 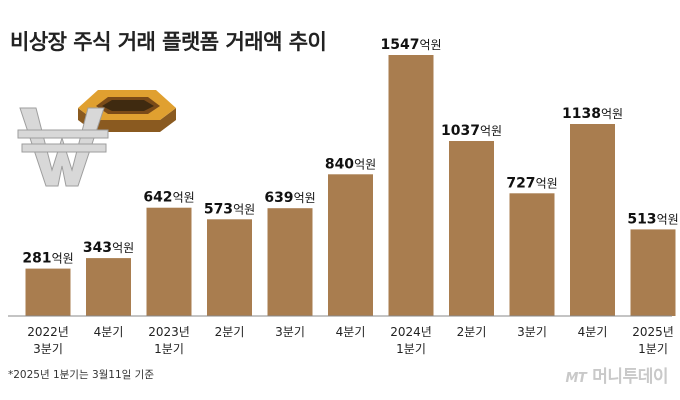 What do you see at coordinates (411, 332) in the screenshot?
I see `x-tick-label: 2024년` at bounding box center [411, 332].